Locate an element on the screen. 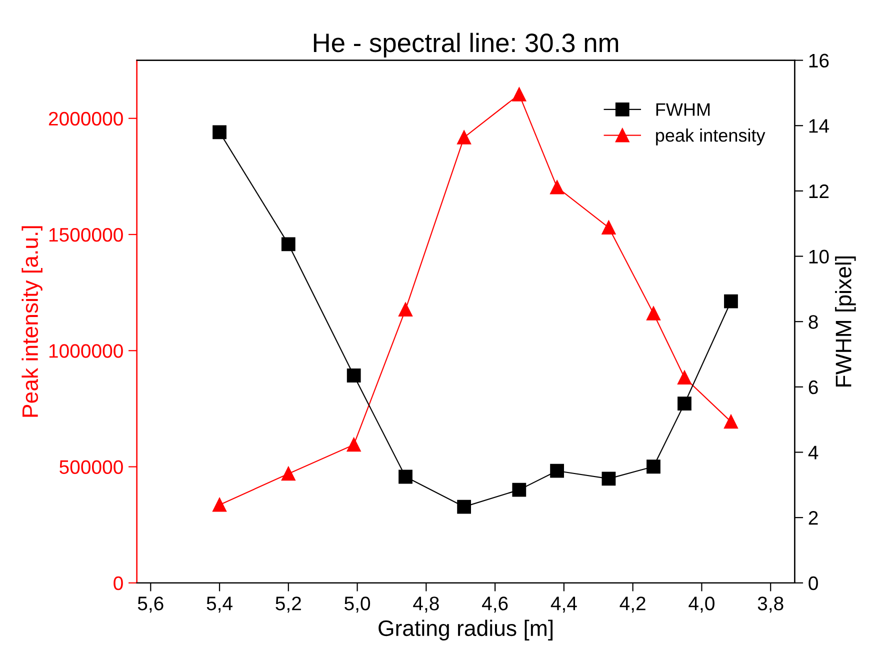 Image resolution: width=883 pixels, height=670 pixels. y2-tick-label: 10 is located at coordinates (819, 257).